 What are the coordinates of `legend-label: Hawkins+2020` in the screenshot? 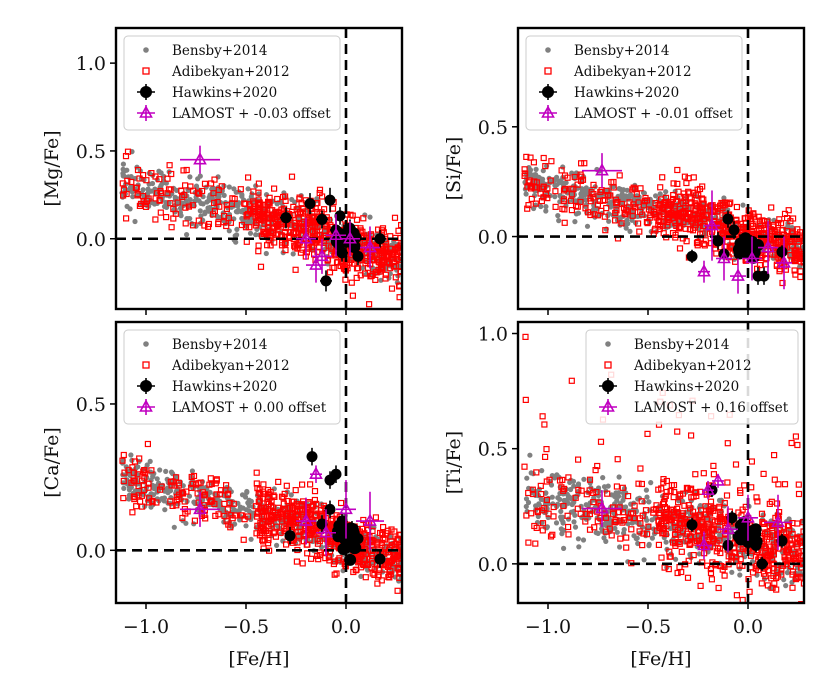 It's located at (224, 387).